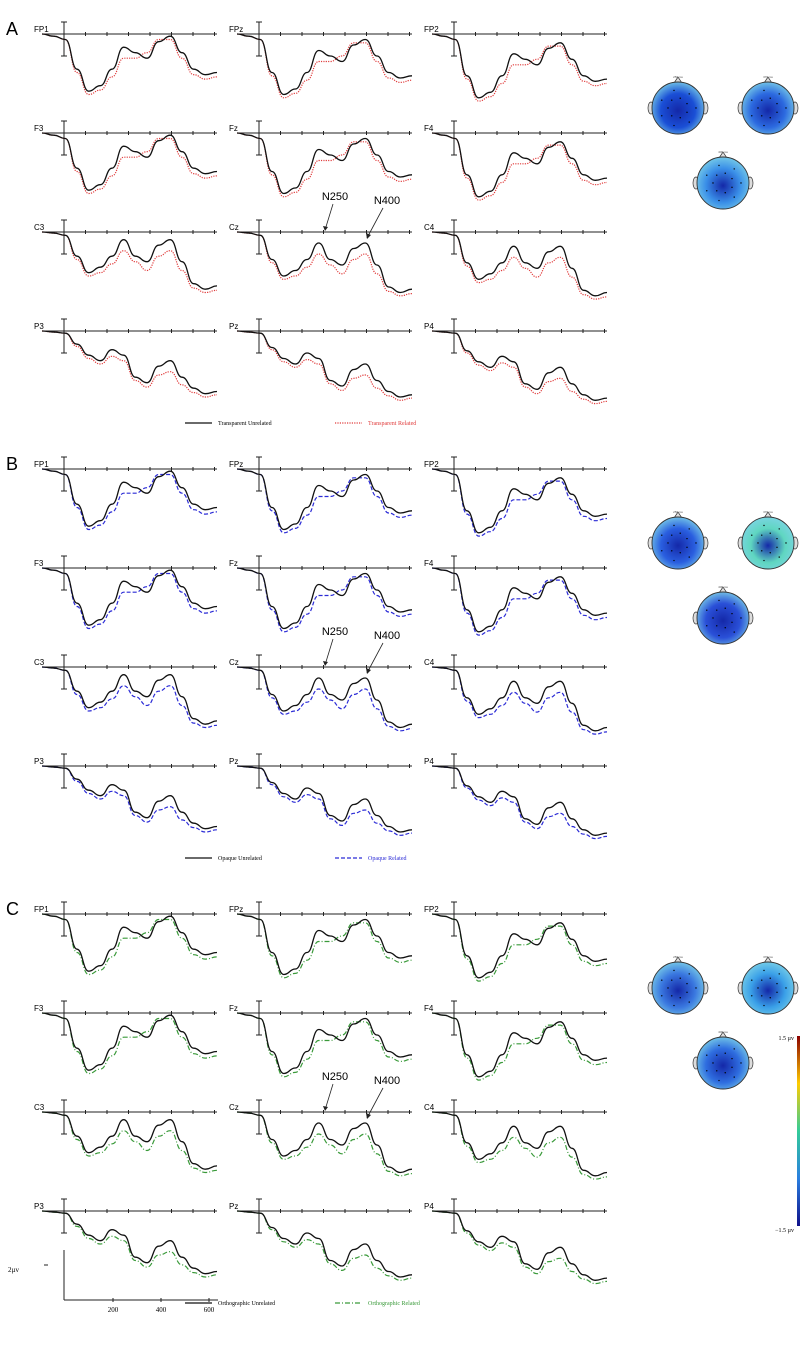 The image size is (800, 1345). What do you see at coordinates (516, 1241) in the screenshot?
I see `erp-plot-p4: P4` at bounding box center [516, 1241].